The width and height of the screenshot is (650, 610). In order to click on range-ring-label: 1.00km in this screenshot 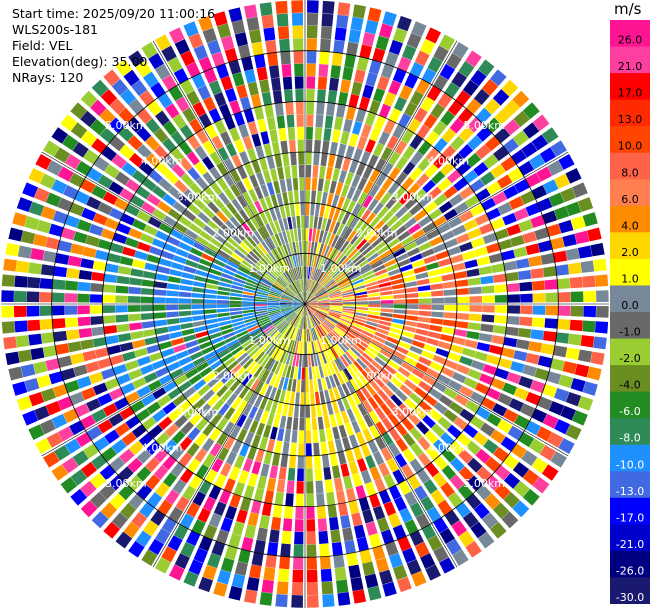, I will do `click(269, 268)`.